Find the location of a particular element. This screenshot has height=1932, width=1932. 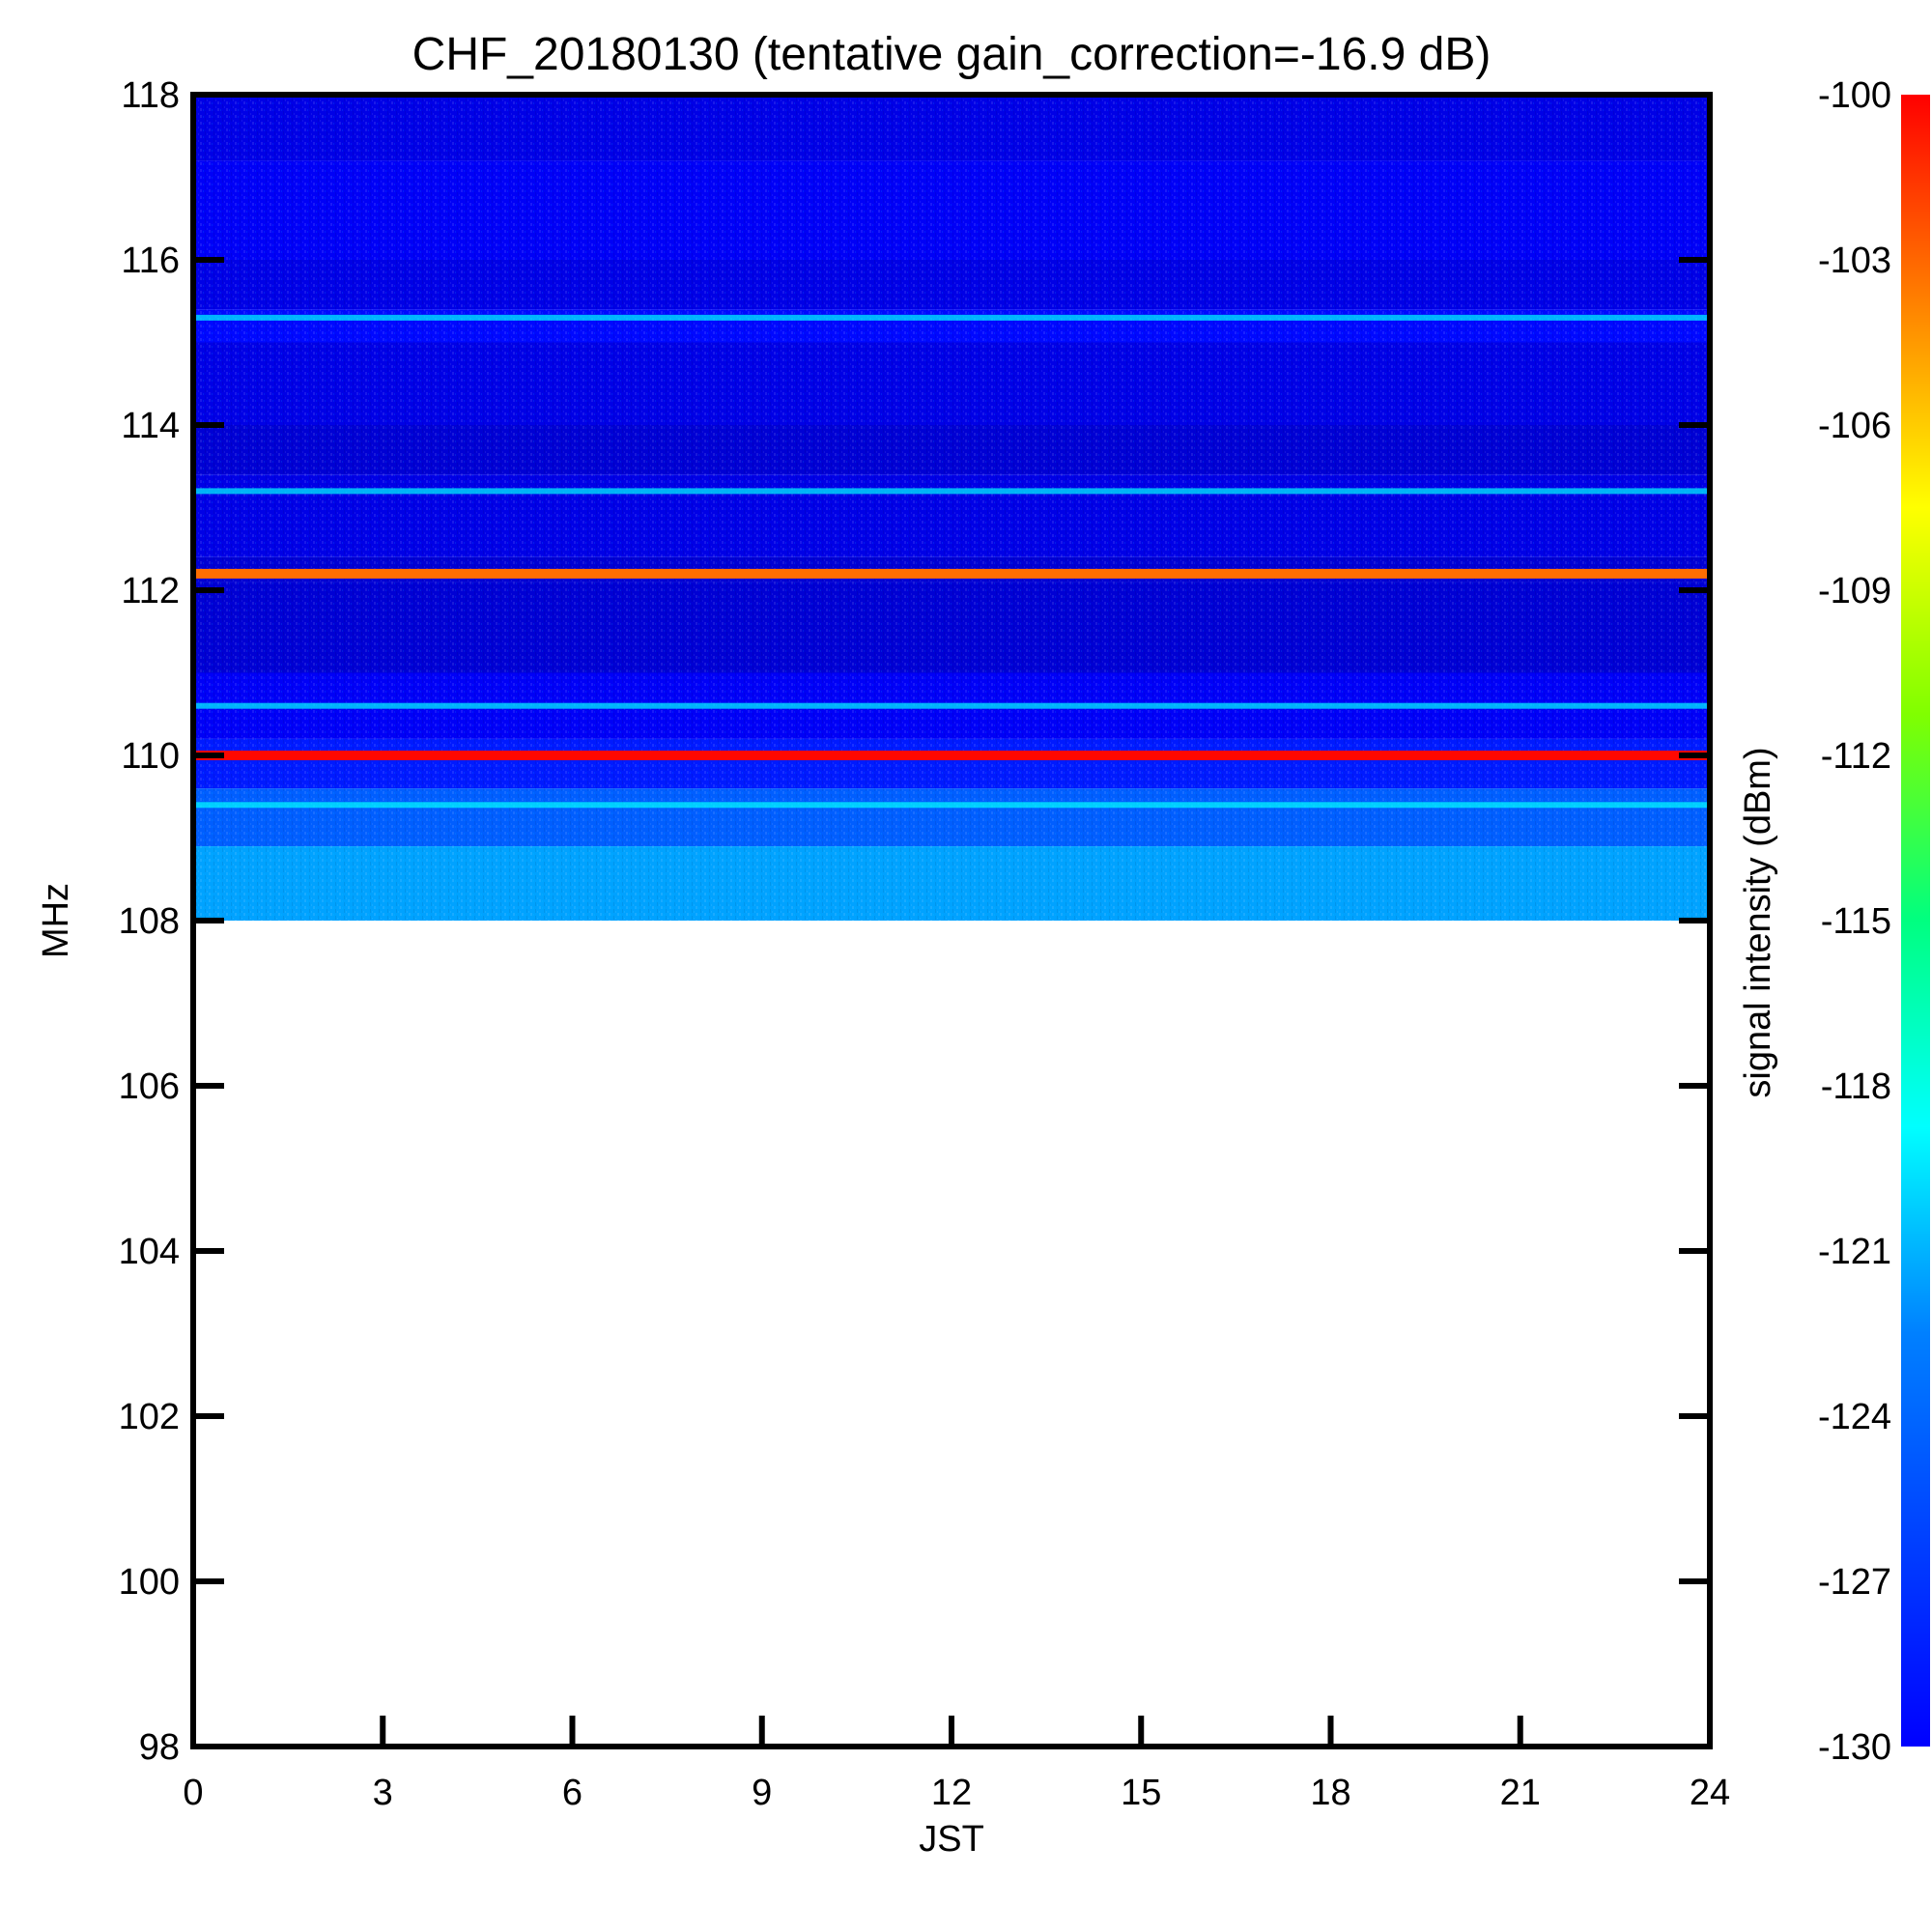

colorbar-tick-label: -115 is located at coordinates (1856, 921).